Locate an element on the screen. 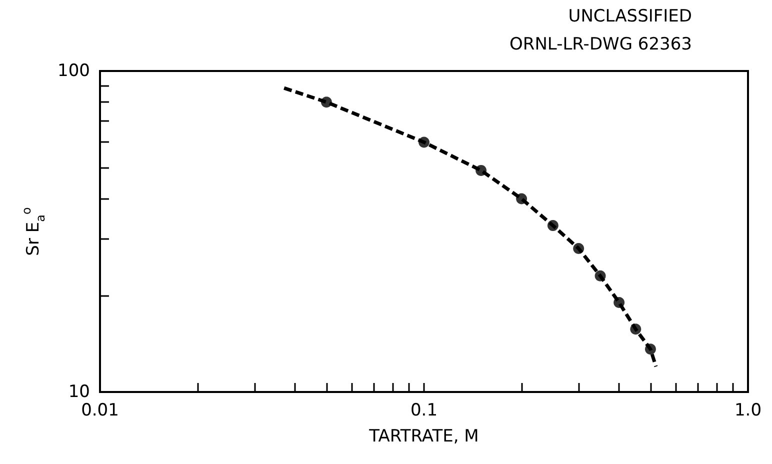  y-axis-title: Sr Eao is located at coordinates (34, 231).